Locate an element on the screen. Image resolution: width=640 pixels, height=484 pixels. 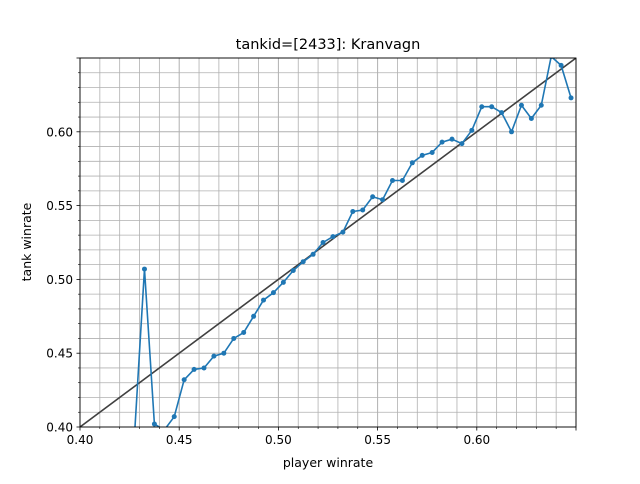
y-tick-label: 0.55 is located at coordinates (59, 206).